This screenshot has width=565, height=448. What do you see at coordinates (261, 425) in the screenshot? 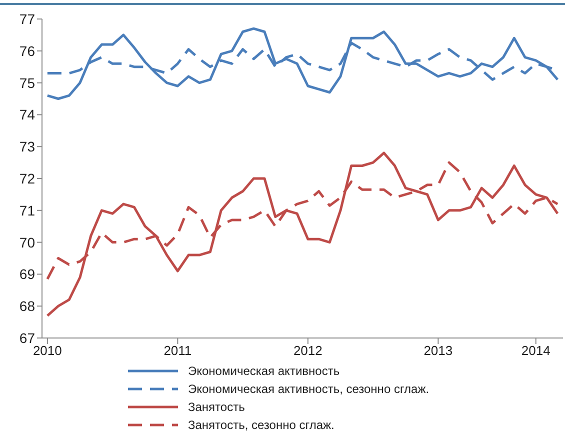
I see `legend-label: Занятость, сезонно сглаж.` at bounding box center [261, 425].